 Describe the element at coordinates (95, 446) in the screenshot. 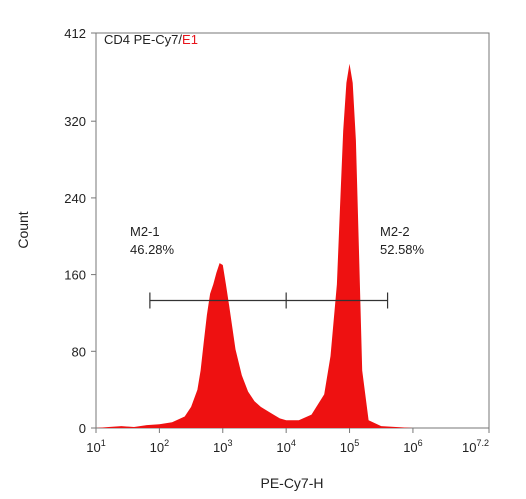

I see `x-tick-label: 10¹` at that location.